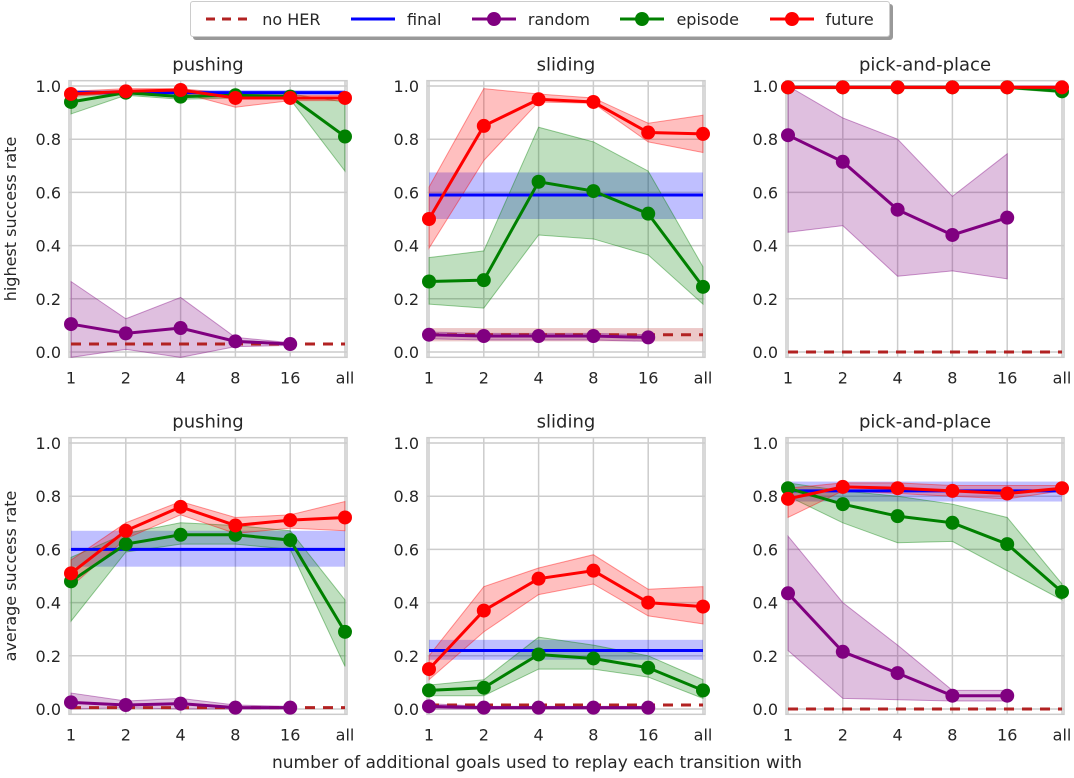 This screenshot has width=1074, height=778. What do you see at coordinates (263, 19) in the screenshot?
I see `legend-item-no-her: no HER` at bounding box center [263, 19].